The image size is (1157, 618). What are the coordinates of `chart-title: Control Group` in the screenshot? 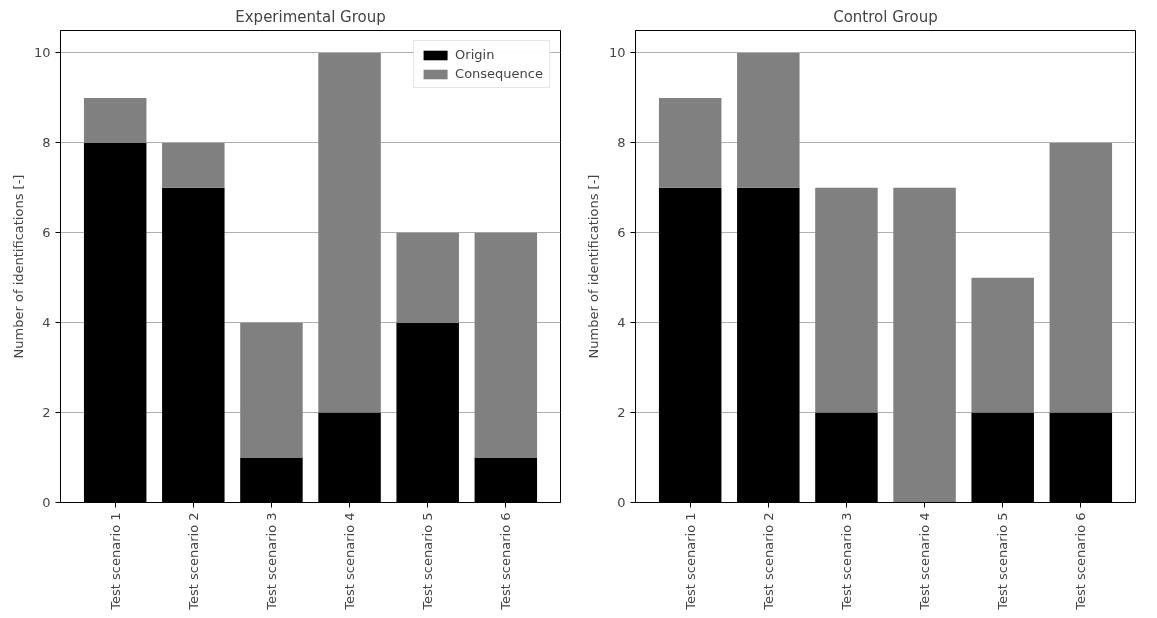 It's located at (885, 16).